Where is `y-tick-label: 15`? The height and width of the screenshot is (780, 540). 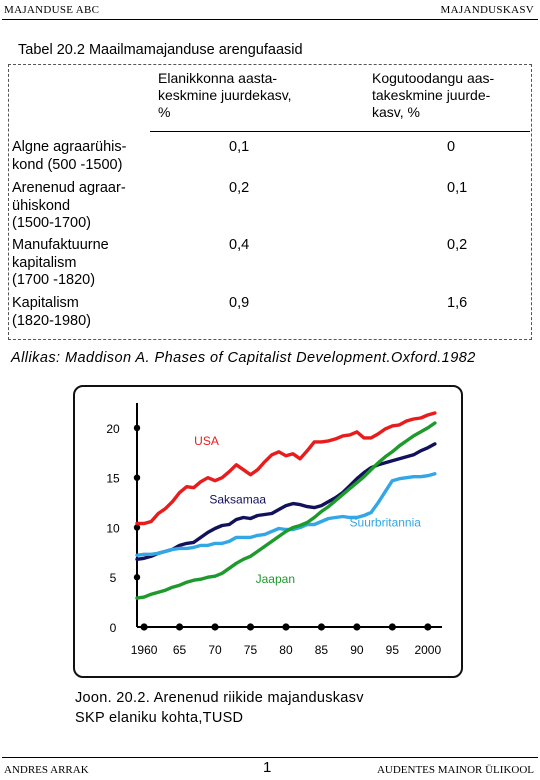 y-tick-label: 15 is located at coordinates (113, 479).